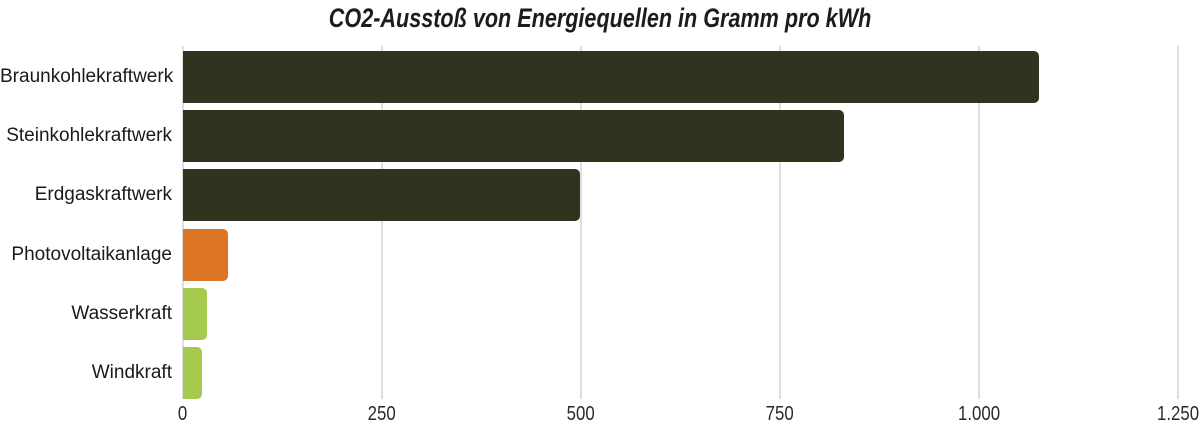 The width and height of the screenshot is (1200, 434). What do you see at coordinates (193, 373) in the screenshot?
I see `bar-windkraft` at bounding box center [193, 373].